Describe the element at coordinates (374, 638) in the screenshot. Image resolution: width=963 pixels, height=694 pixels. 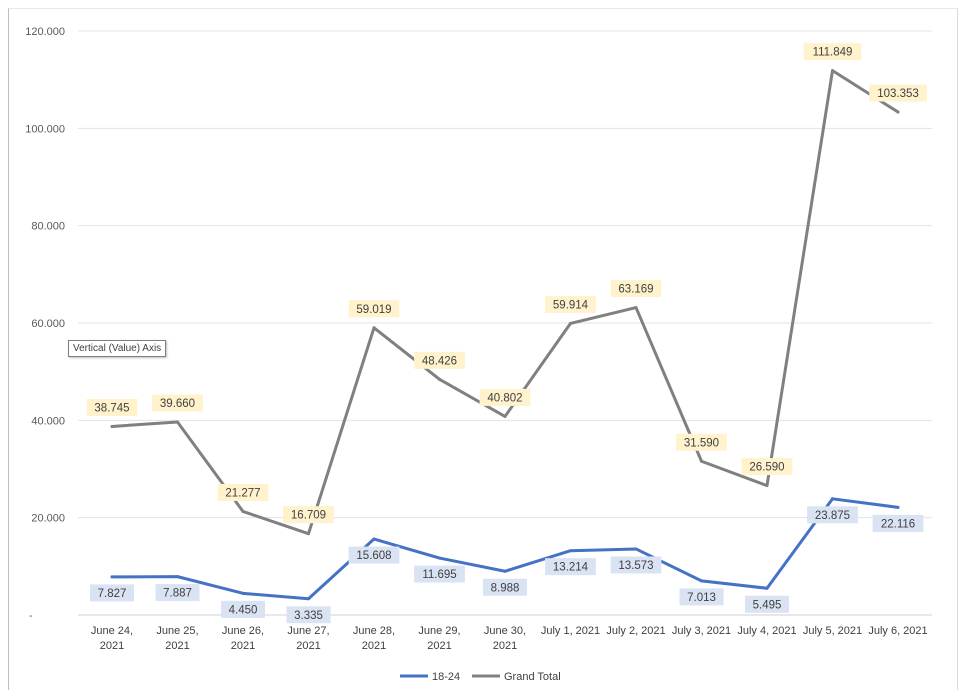
I see `x-tick-label: June 28, 2021` at that location.